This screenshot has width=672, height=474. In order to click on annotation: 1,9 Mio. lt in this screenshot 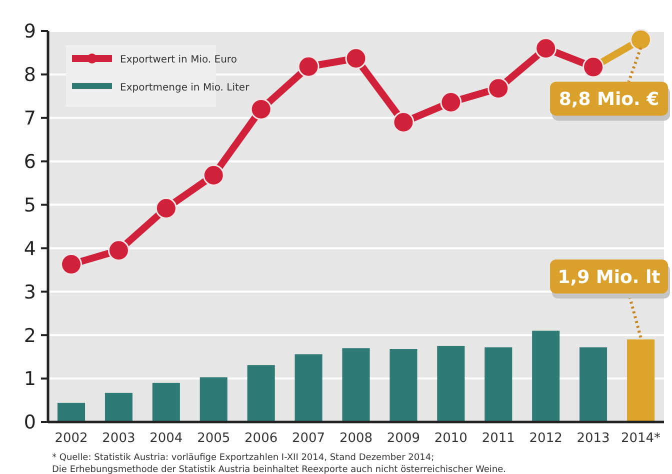, I will do `click(609, 277)`.